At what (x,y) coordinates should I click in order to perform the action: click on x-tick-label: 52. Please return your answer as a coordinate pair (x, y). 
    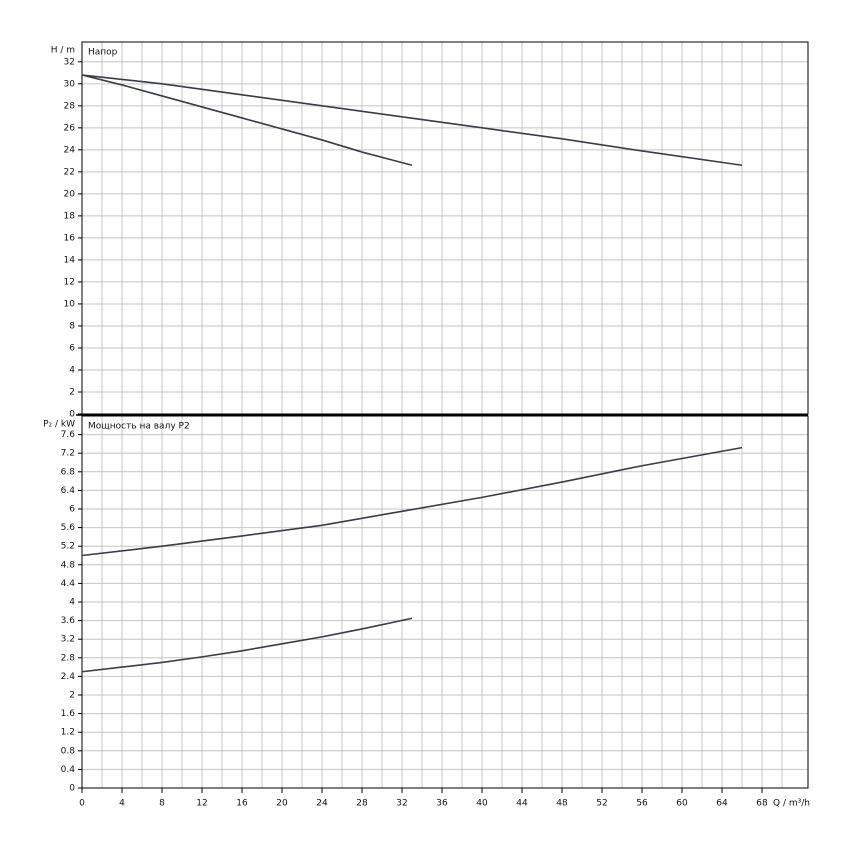
    Looking at the image, I should click on (601, 804).